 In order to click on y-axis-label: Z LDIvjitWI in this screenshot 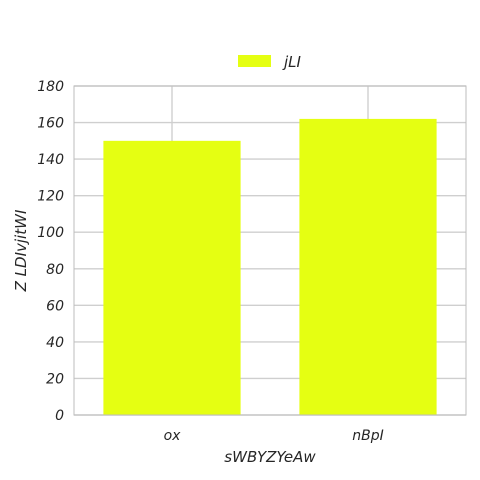, I will do `click(21, 250)`.